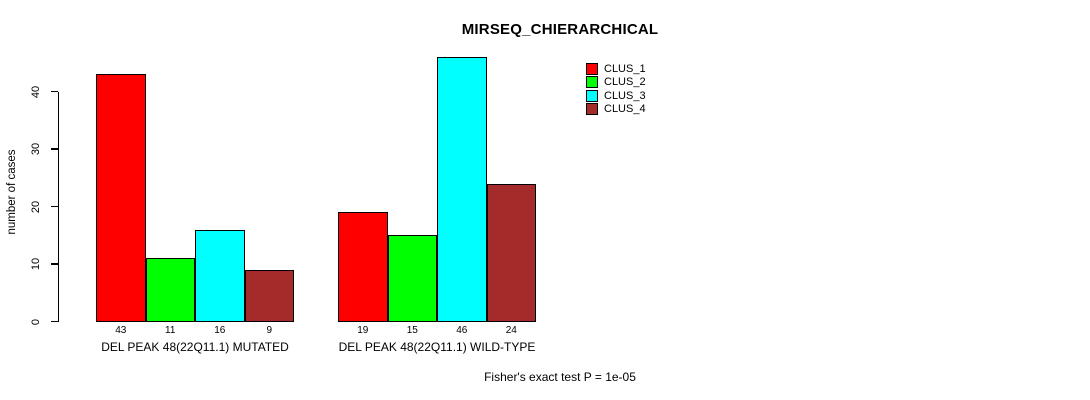 The height and width of the screenshot is (400, 1090). What do you see at coordinates (412, 278) in the screenshot?
I see `bar-clus_2-group2` at bounding box center [412, 278].